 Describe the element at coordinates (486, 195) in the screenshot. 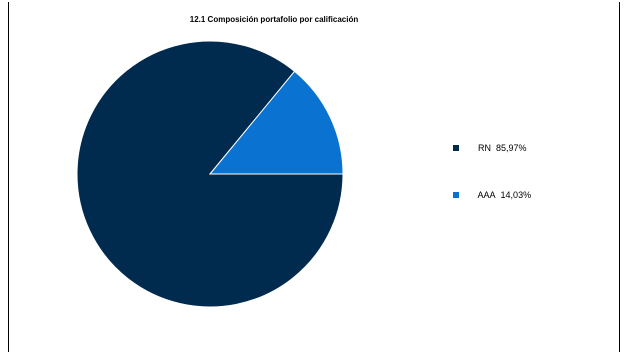

I see `legend-category-aaa: AAA` at that location.